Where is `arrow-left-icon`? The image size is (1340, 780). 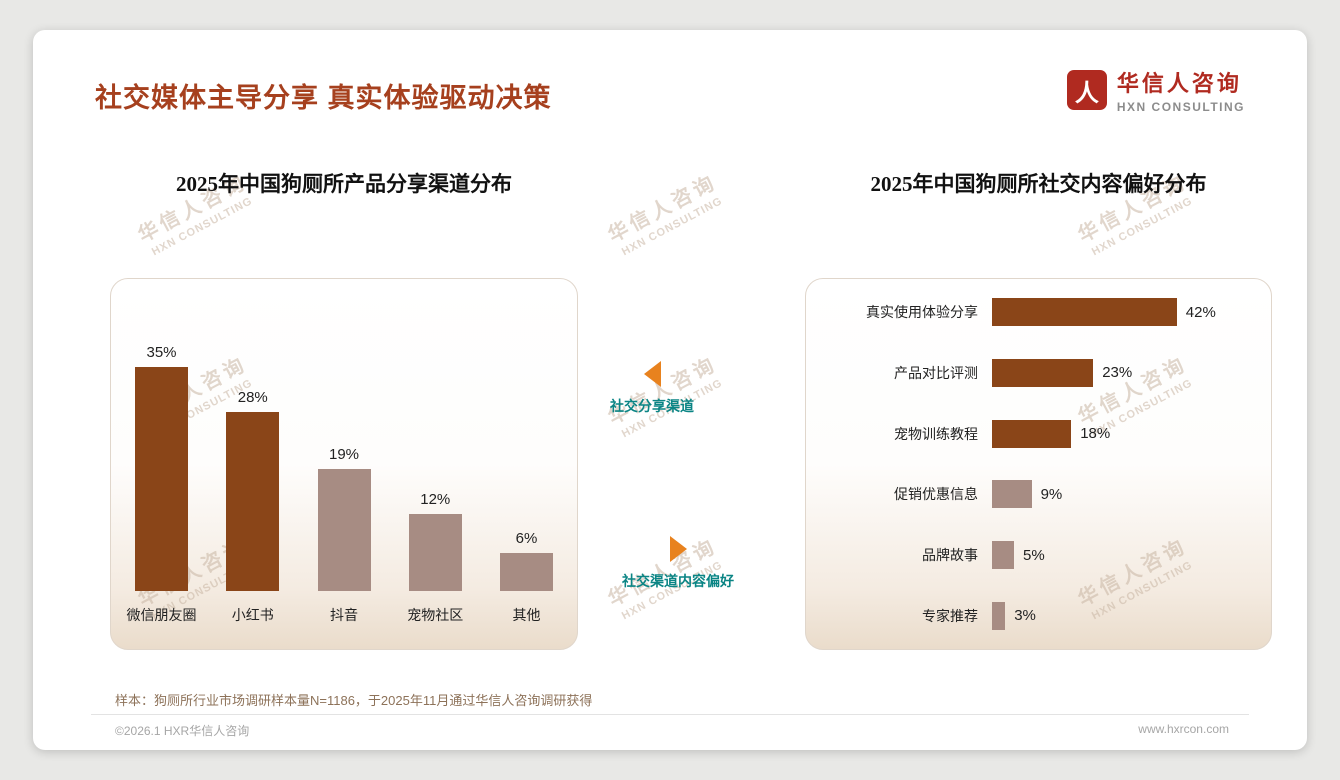
arrow-left-icon is located at coordinates (652, 374).